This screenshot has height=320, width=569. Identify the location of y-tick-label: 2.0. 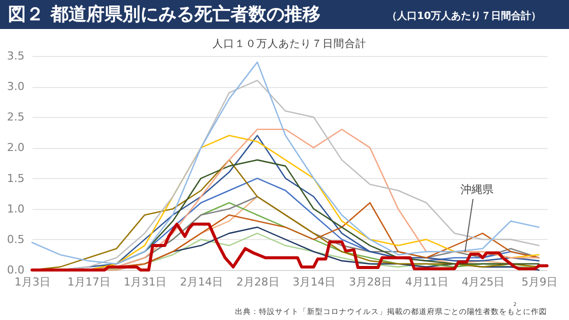
(15, 147).